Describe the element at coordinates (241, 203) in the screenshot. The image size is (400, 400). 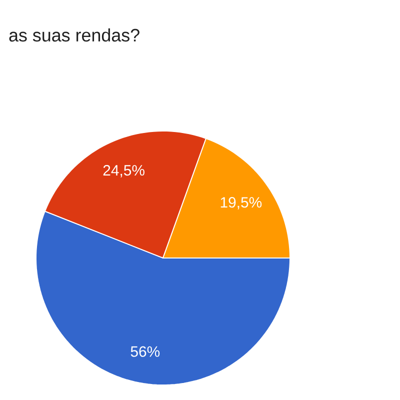
I see `data-label: 19,5%` at that location.